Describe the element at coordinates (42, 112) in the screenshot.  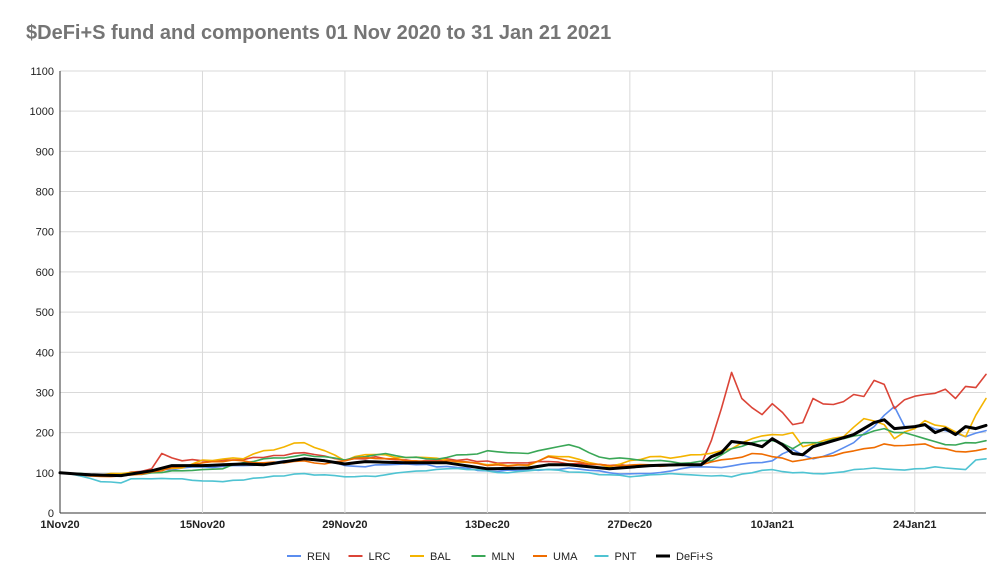
I see `y-tick-label: 1000` at that location.